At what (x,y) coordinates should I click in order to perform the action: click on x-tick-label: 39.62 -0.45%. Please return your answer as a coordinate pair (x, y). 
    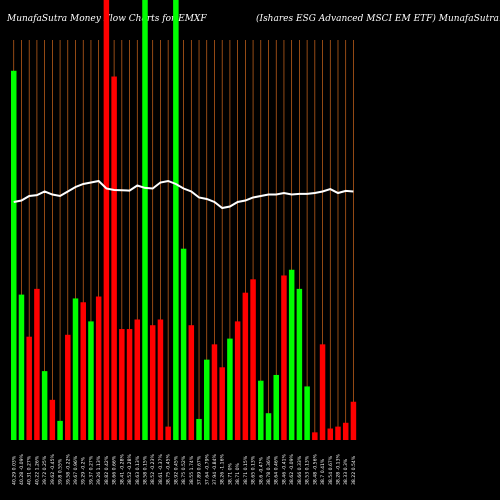
    Looking at the image, I should click on (53, 469).